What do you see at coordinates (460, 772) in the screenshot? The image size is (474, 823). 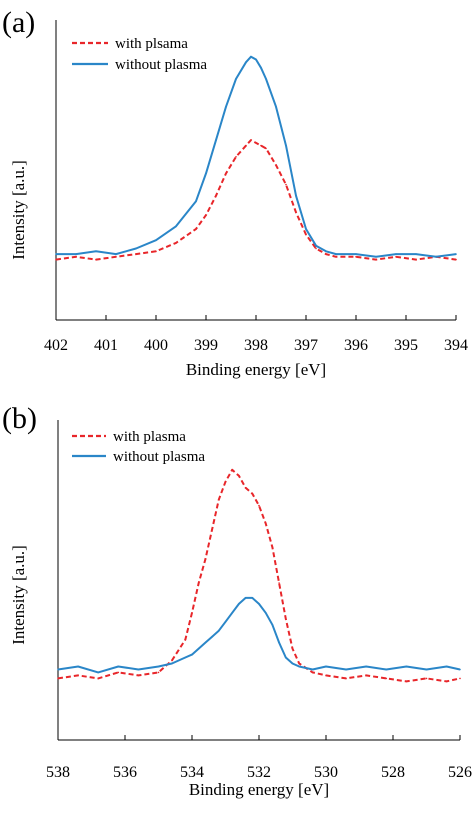 I see `x-tick-label-b: 526` at bounding box center [460, 772].